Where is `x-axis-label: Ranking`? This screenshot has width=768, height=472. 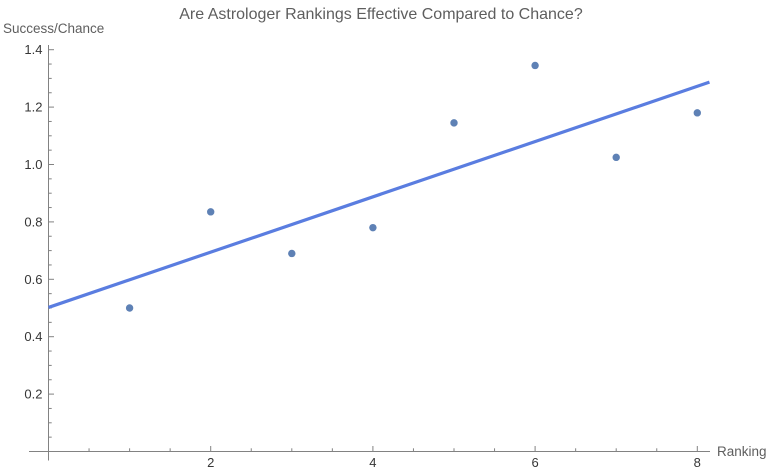
x-axis-label: Ranking is located at coordinates (742, 451).